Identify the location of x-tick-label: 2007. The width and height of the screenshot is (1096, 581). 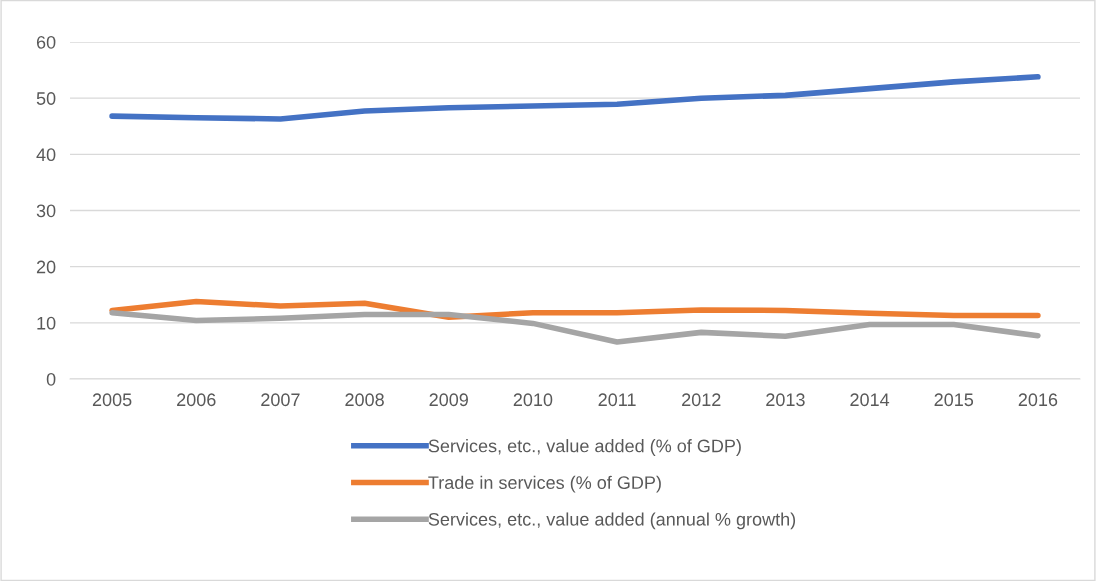
(280, 400).